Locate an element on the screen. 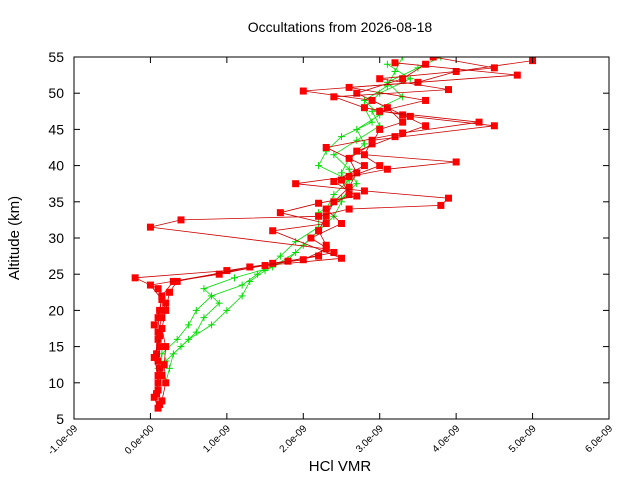 The width and height of the screenshot is (640, 480). x-tick-label: 3.0e-09 is located at coordinates (370, 439).